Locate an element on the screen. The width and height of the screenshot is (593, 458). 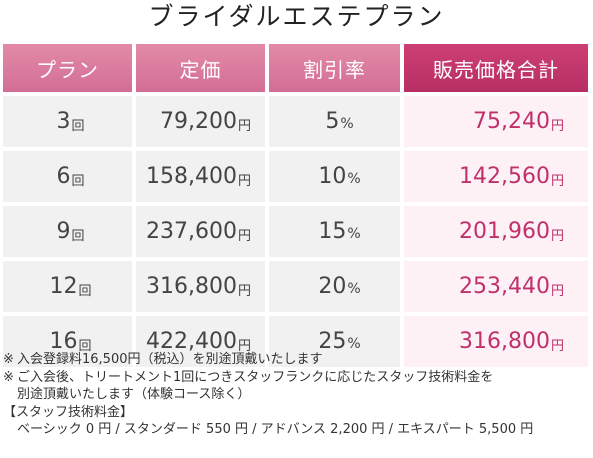
list-price-value: 422,400 is located at coordinates (191, 341).